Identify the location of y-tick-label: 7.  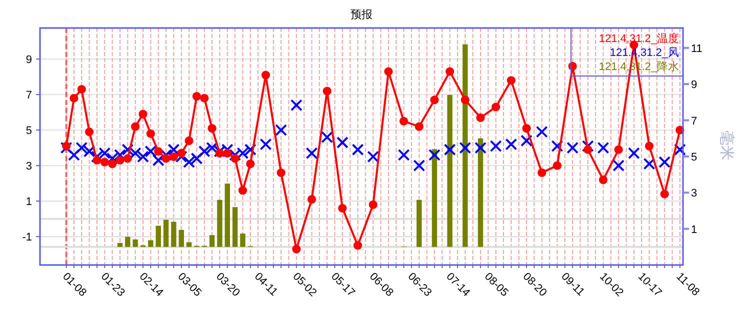
(29, 96).